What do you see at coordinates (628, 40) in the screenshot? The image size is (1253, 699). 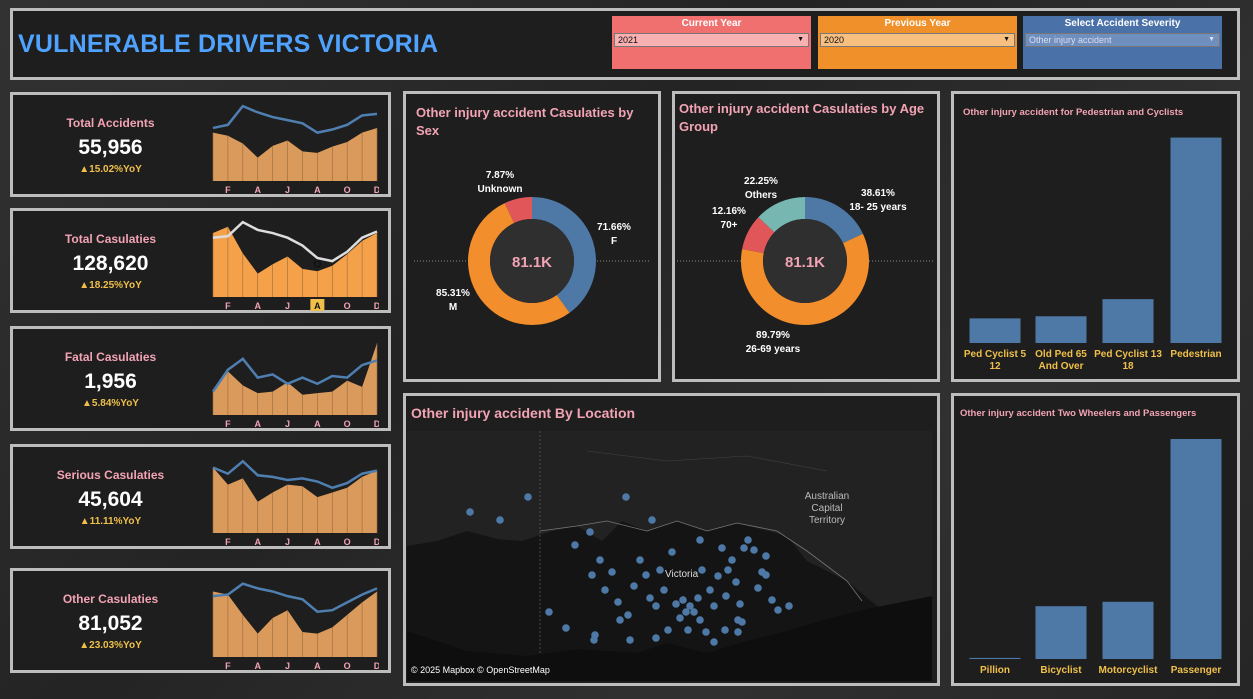 I see `select-value: 2021` at bounding box center [628, 40].